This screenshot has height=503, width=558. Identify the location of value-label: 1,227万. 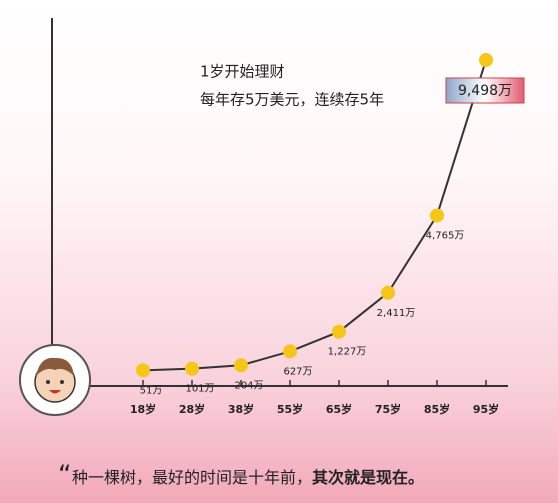
(347, 352).